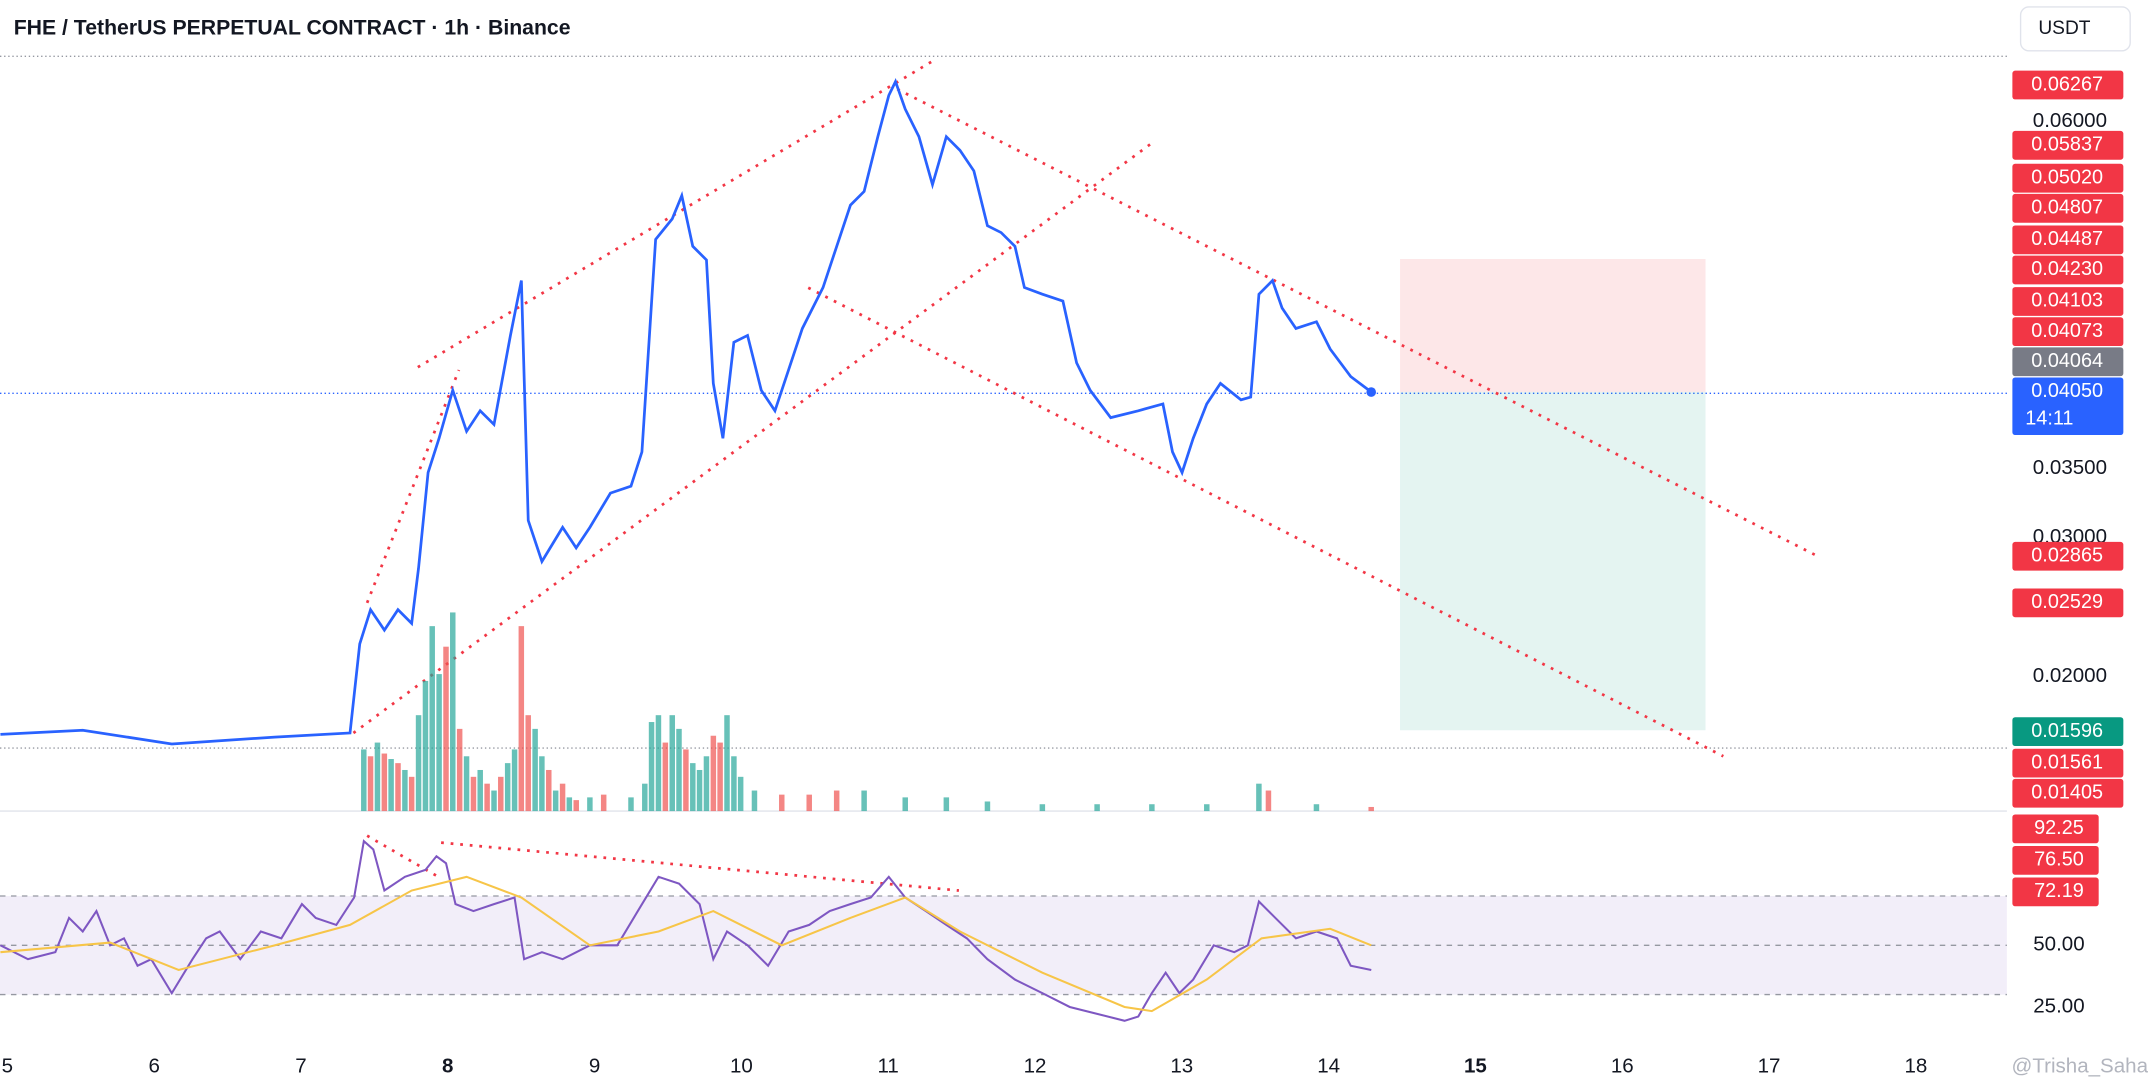 The image size is (2148, 1092). I want to click on stop-zone, so click(1553, 325).